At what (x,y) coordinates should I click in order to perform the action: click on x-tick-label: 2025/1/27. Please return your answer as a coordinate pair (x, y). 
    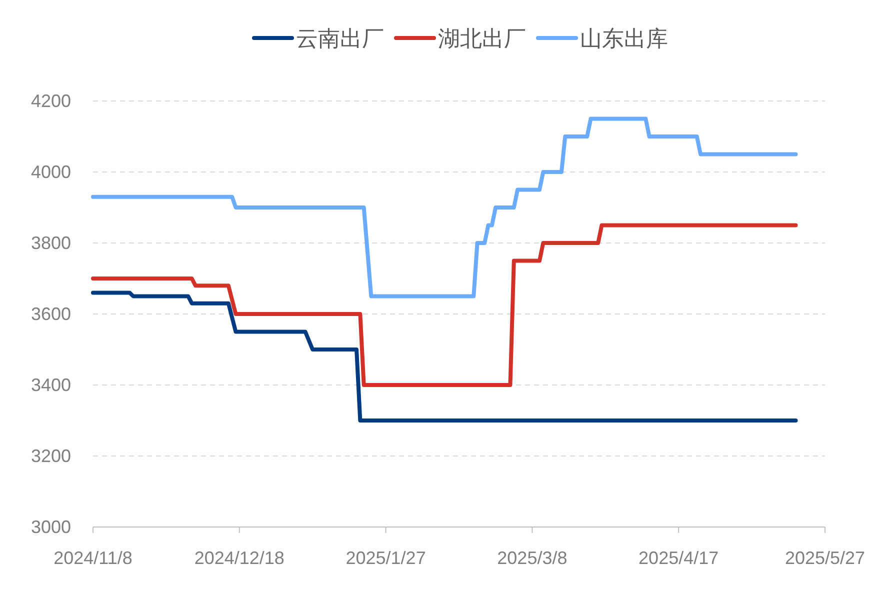
    Looking at the image, I should click on (386, 558).